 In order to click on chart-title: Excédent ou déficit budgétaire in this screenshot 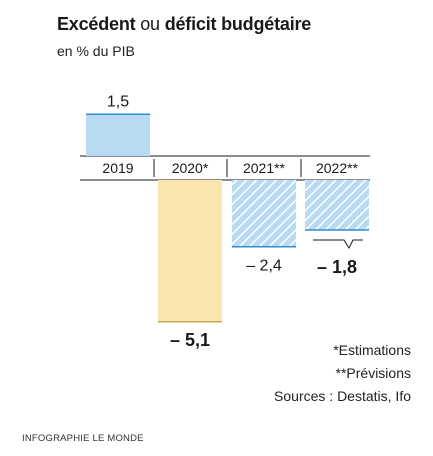, I will do `click(184, 24)`.